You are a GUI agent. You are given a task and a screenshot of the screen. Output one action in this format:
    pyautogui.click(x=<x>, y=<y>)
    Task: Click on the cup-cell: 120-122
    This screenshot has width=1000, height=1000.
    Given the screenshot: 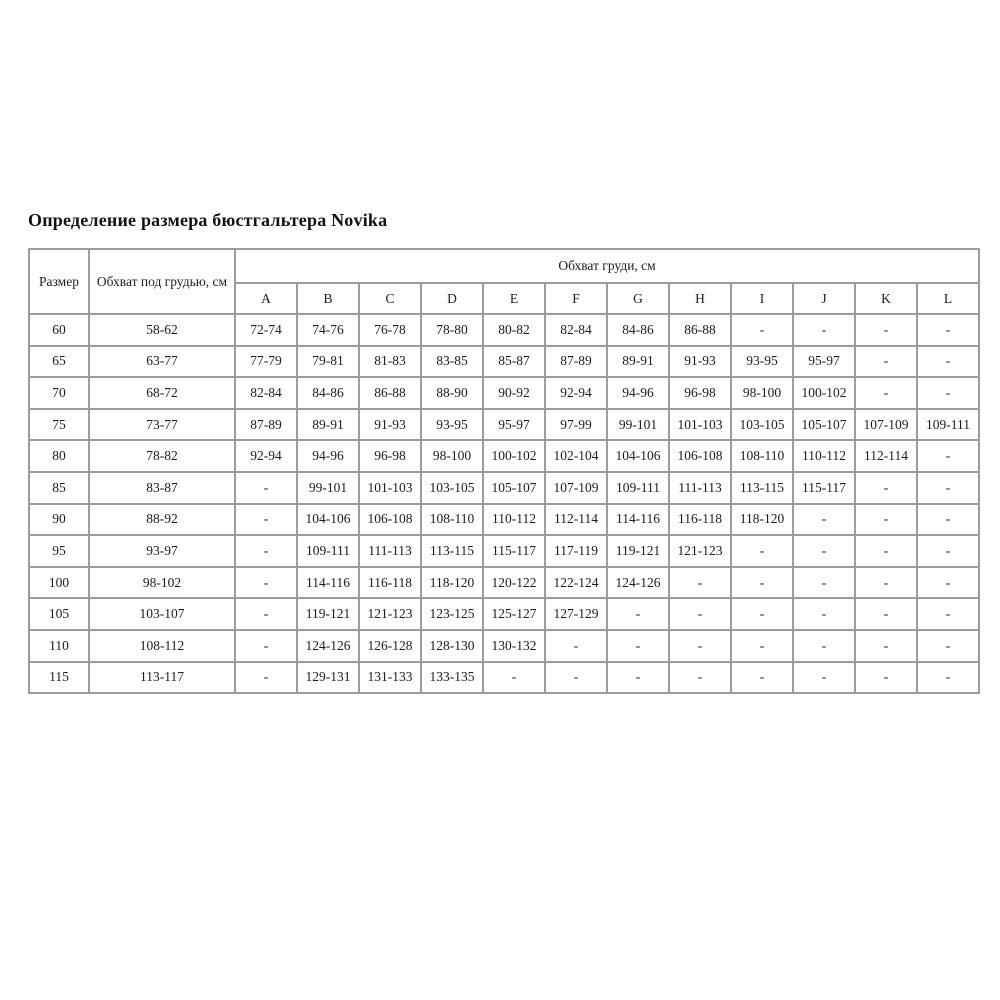 What is the action you would take?
    pyautogui.click(x=514, y=582)
    